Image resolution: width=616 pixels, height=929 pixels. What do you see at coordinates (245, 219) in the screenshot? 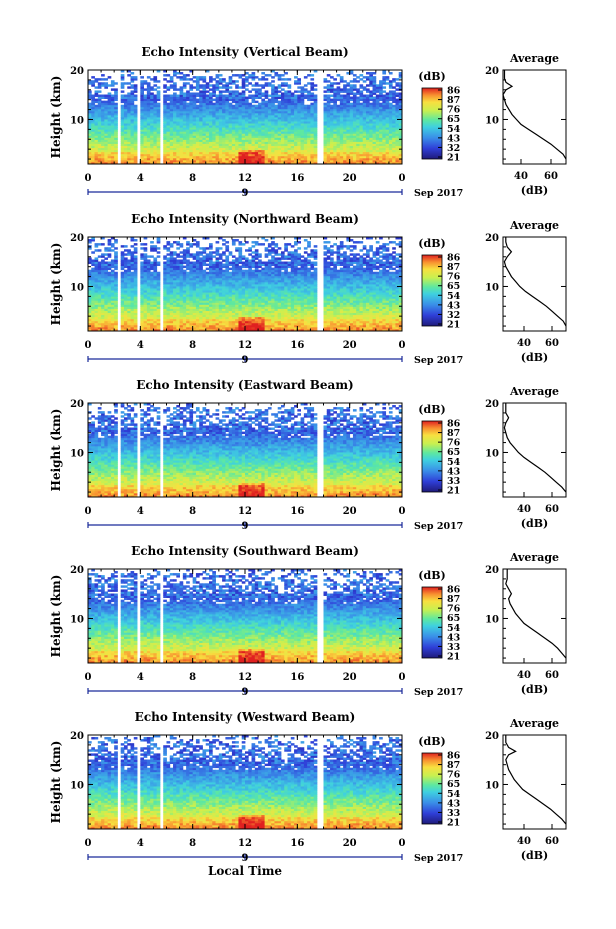
I see `chart-title: Echo Intensity (Northward Beam)` at bounding box center [245, 219].